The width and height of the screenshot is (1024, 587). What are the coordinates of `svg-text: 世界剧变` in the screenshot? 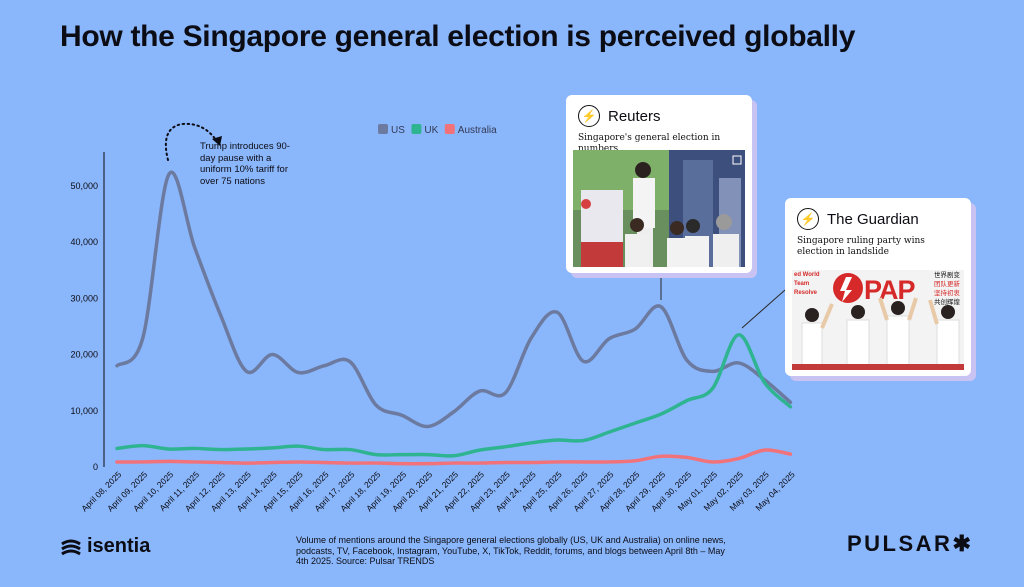 It's located at (947, 274).